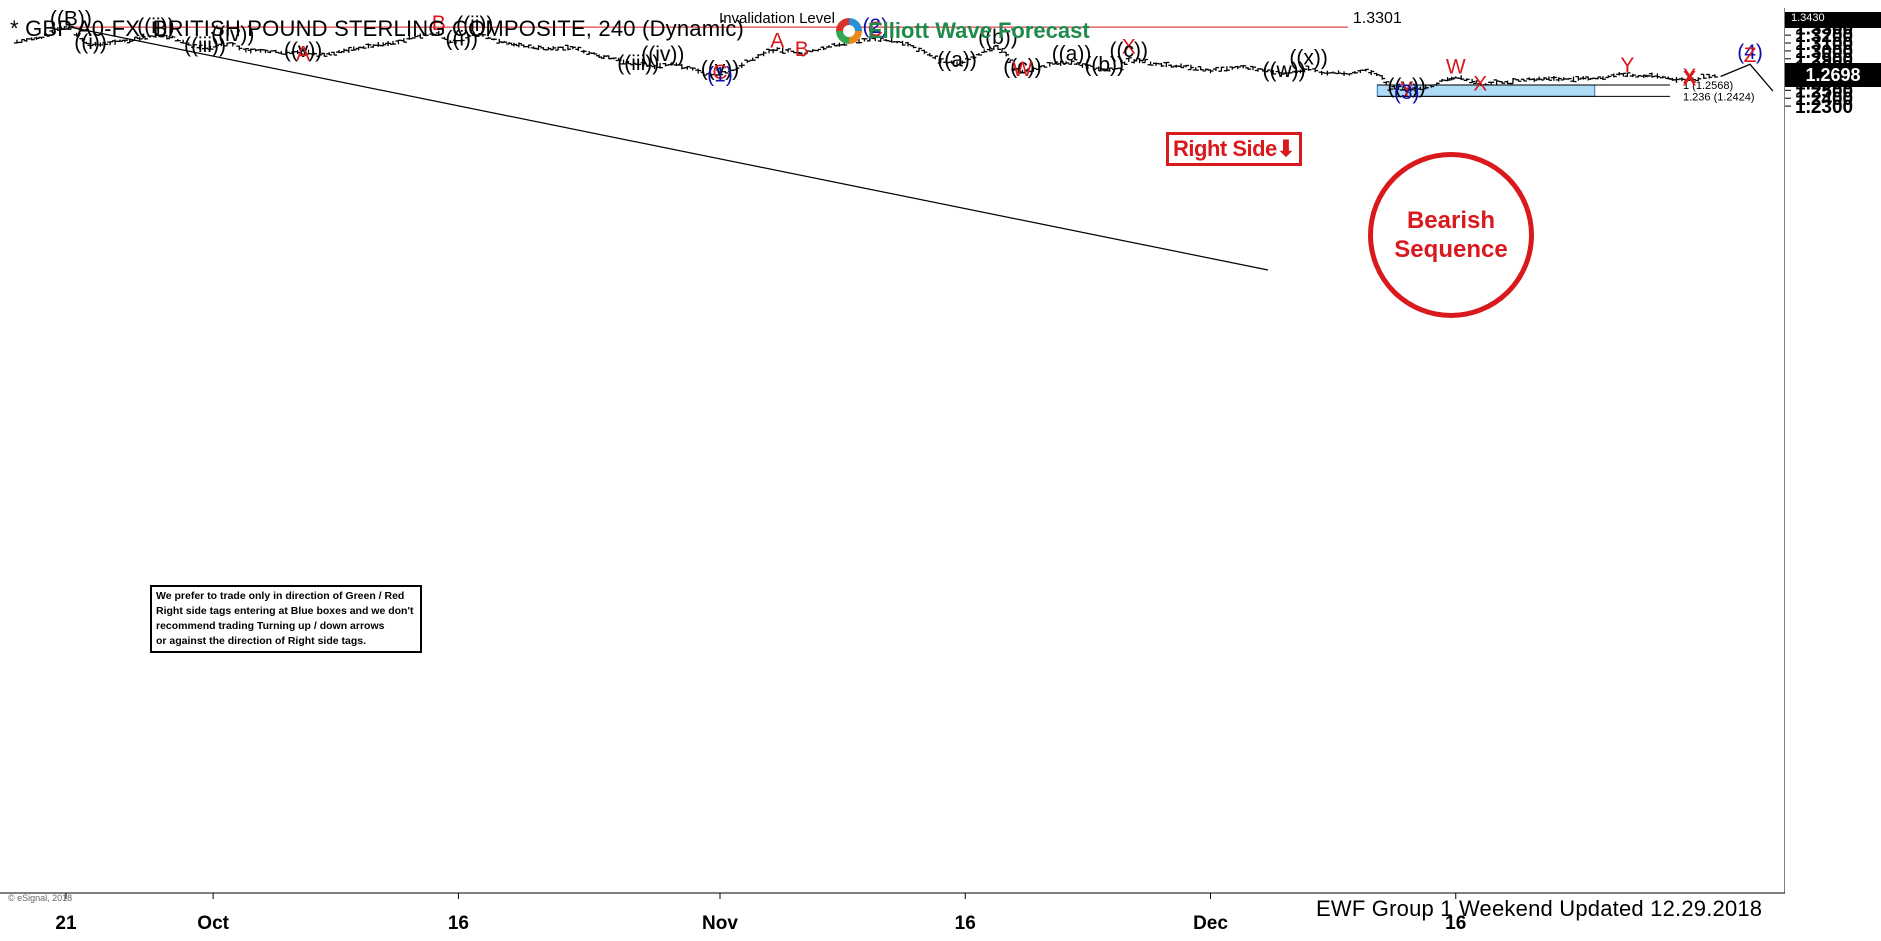 This screenshot has height=941, width=1881. What do you see at coordinates (777, 40) in the screenshot?
I see `wave-label: A` at bounding box center [777, 40].